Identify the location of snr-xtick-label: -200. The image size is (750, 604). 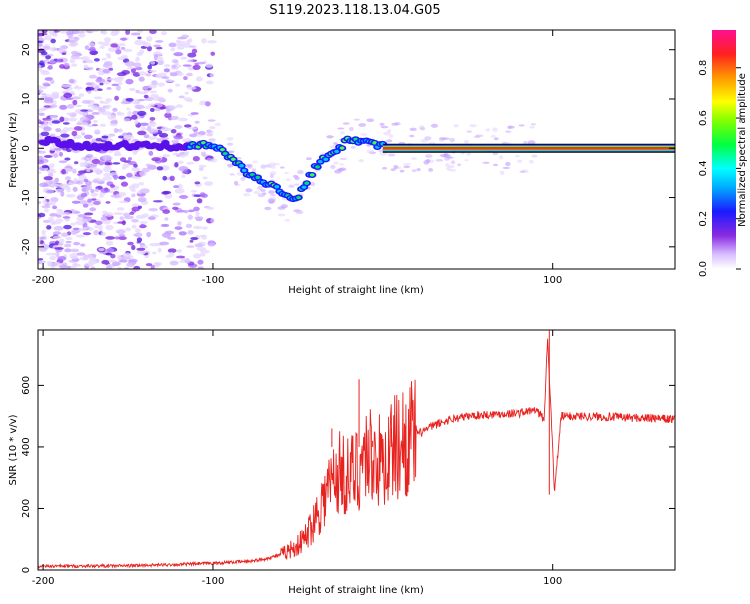
(43, 581).